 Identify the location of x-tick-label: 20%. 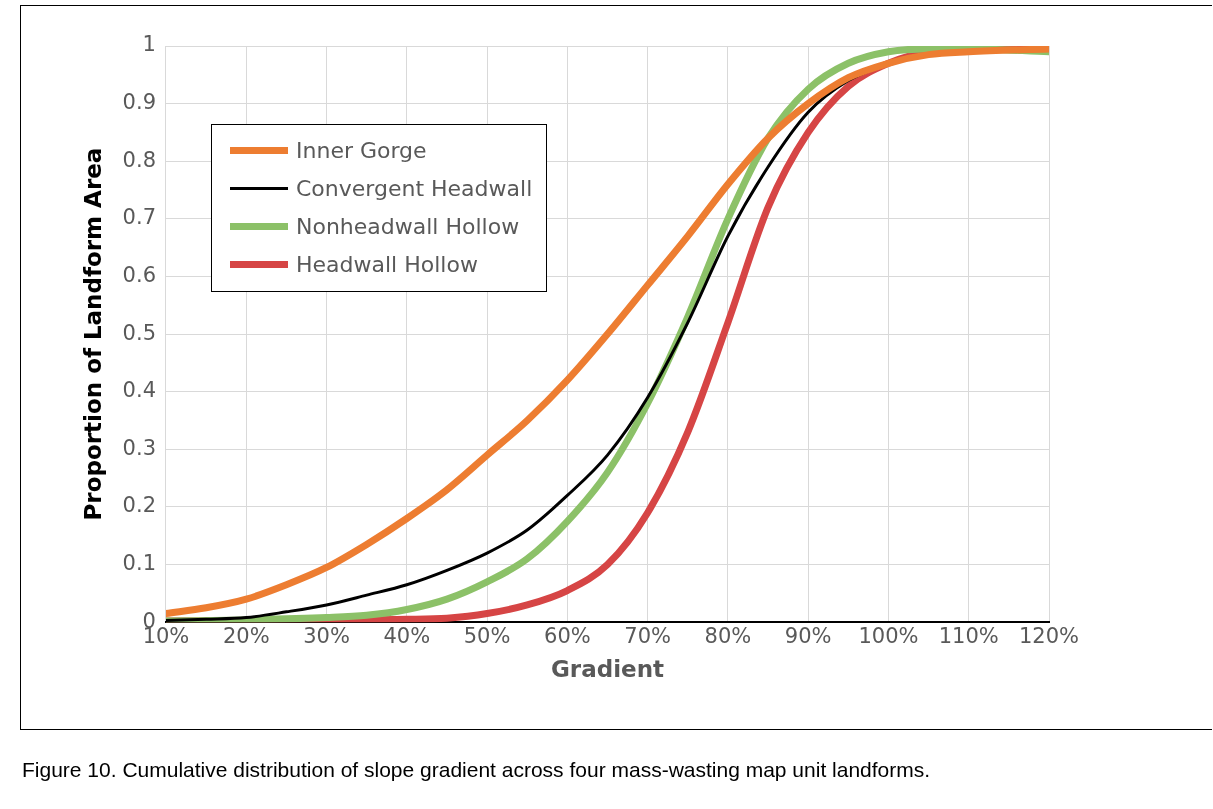
(246, 636).